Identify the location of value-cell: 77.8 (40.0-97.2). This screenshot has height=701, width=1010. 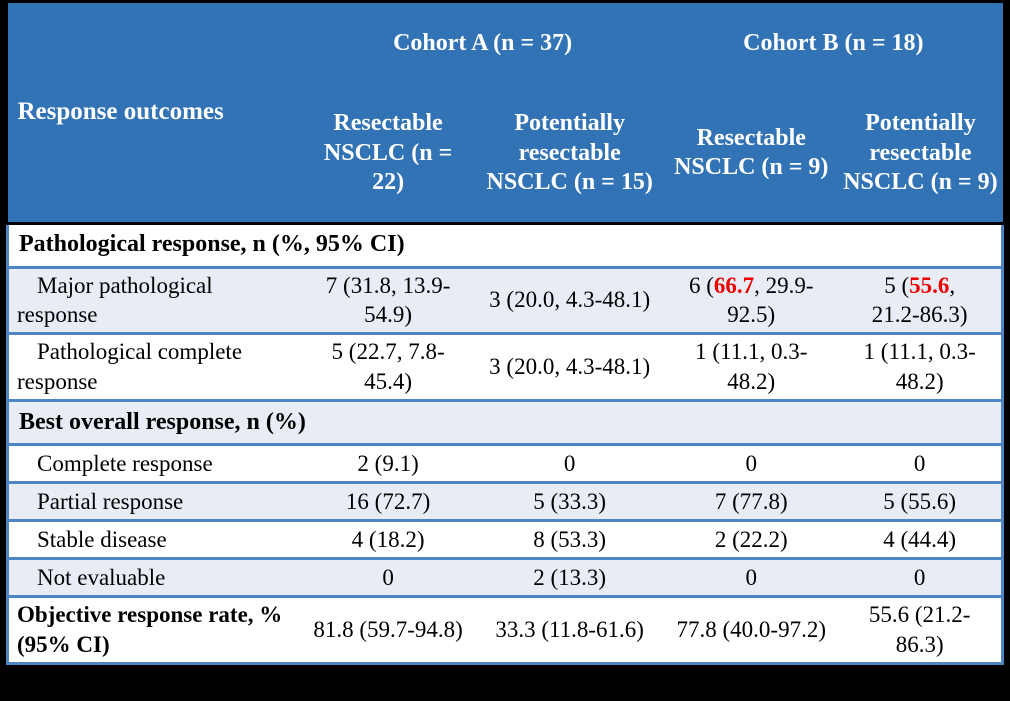
(751, 630).